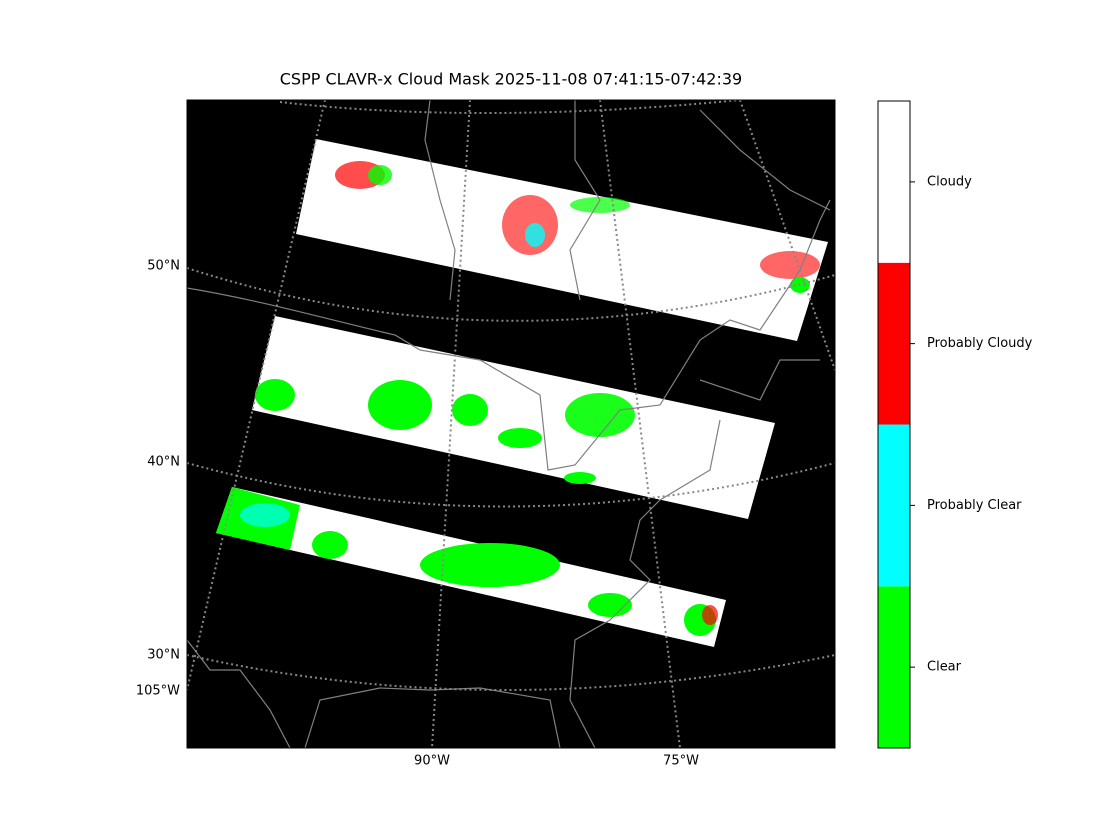 This screenshot has width=1120, height=840. I want to click on lon-label: 105°W, so click(158, 691).